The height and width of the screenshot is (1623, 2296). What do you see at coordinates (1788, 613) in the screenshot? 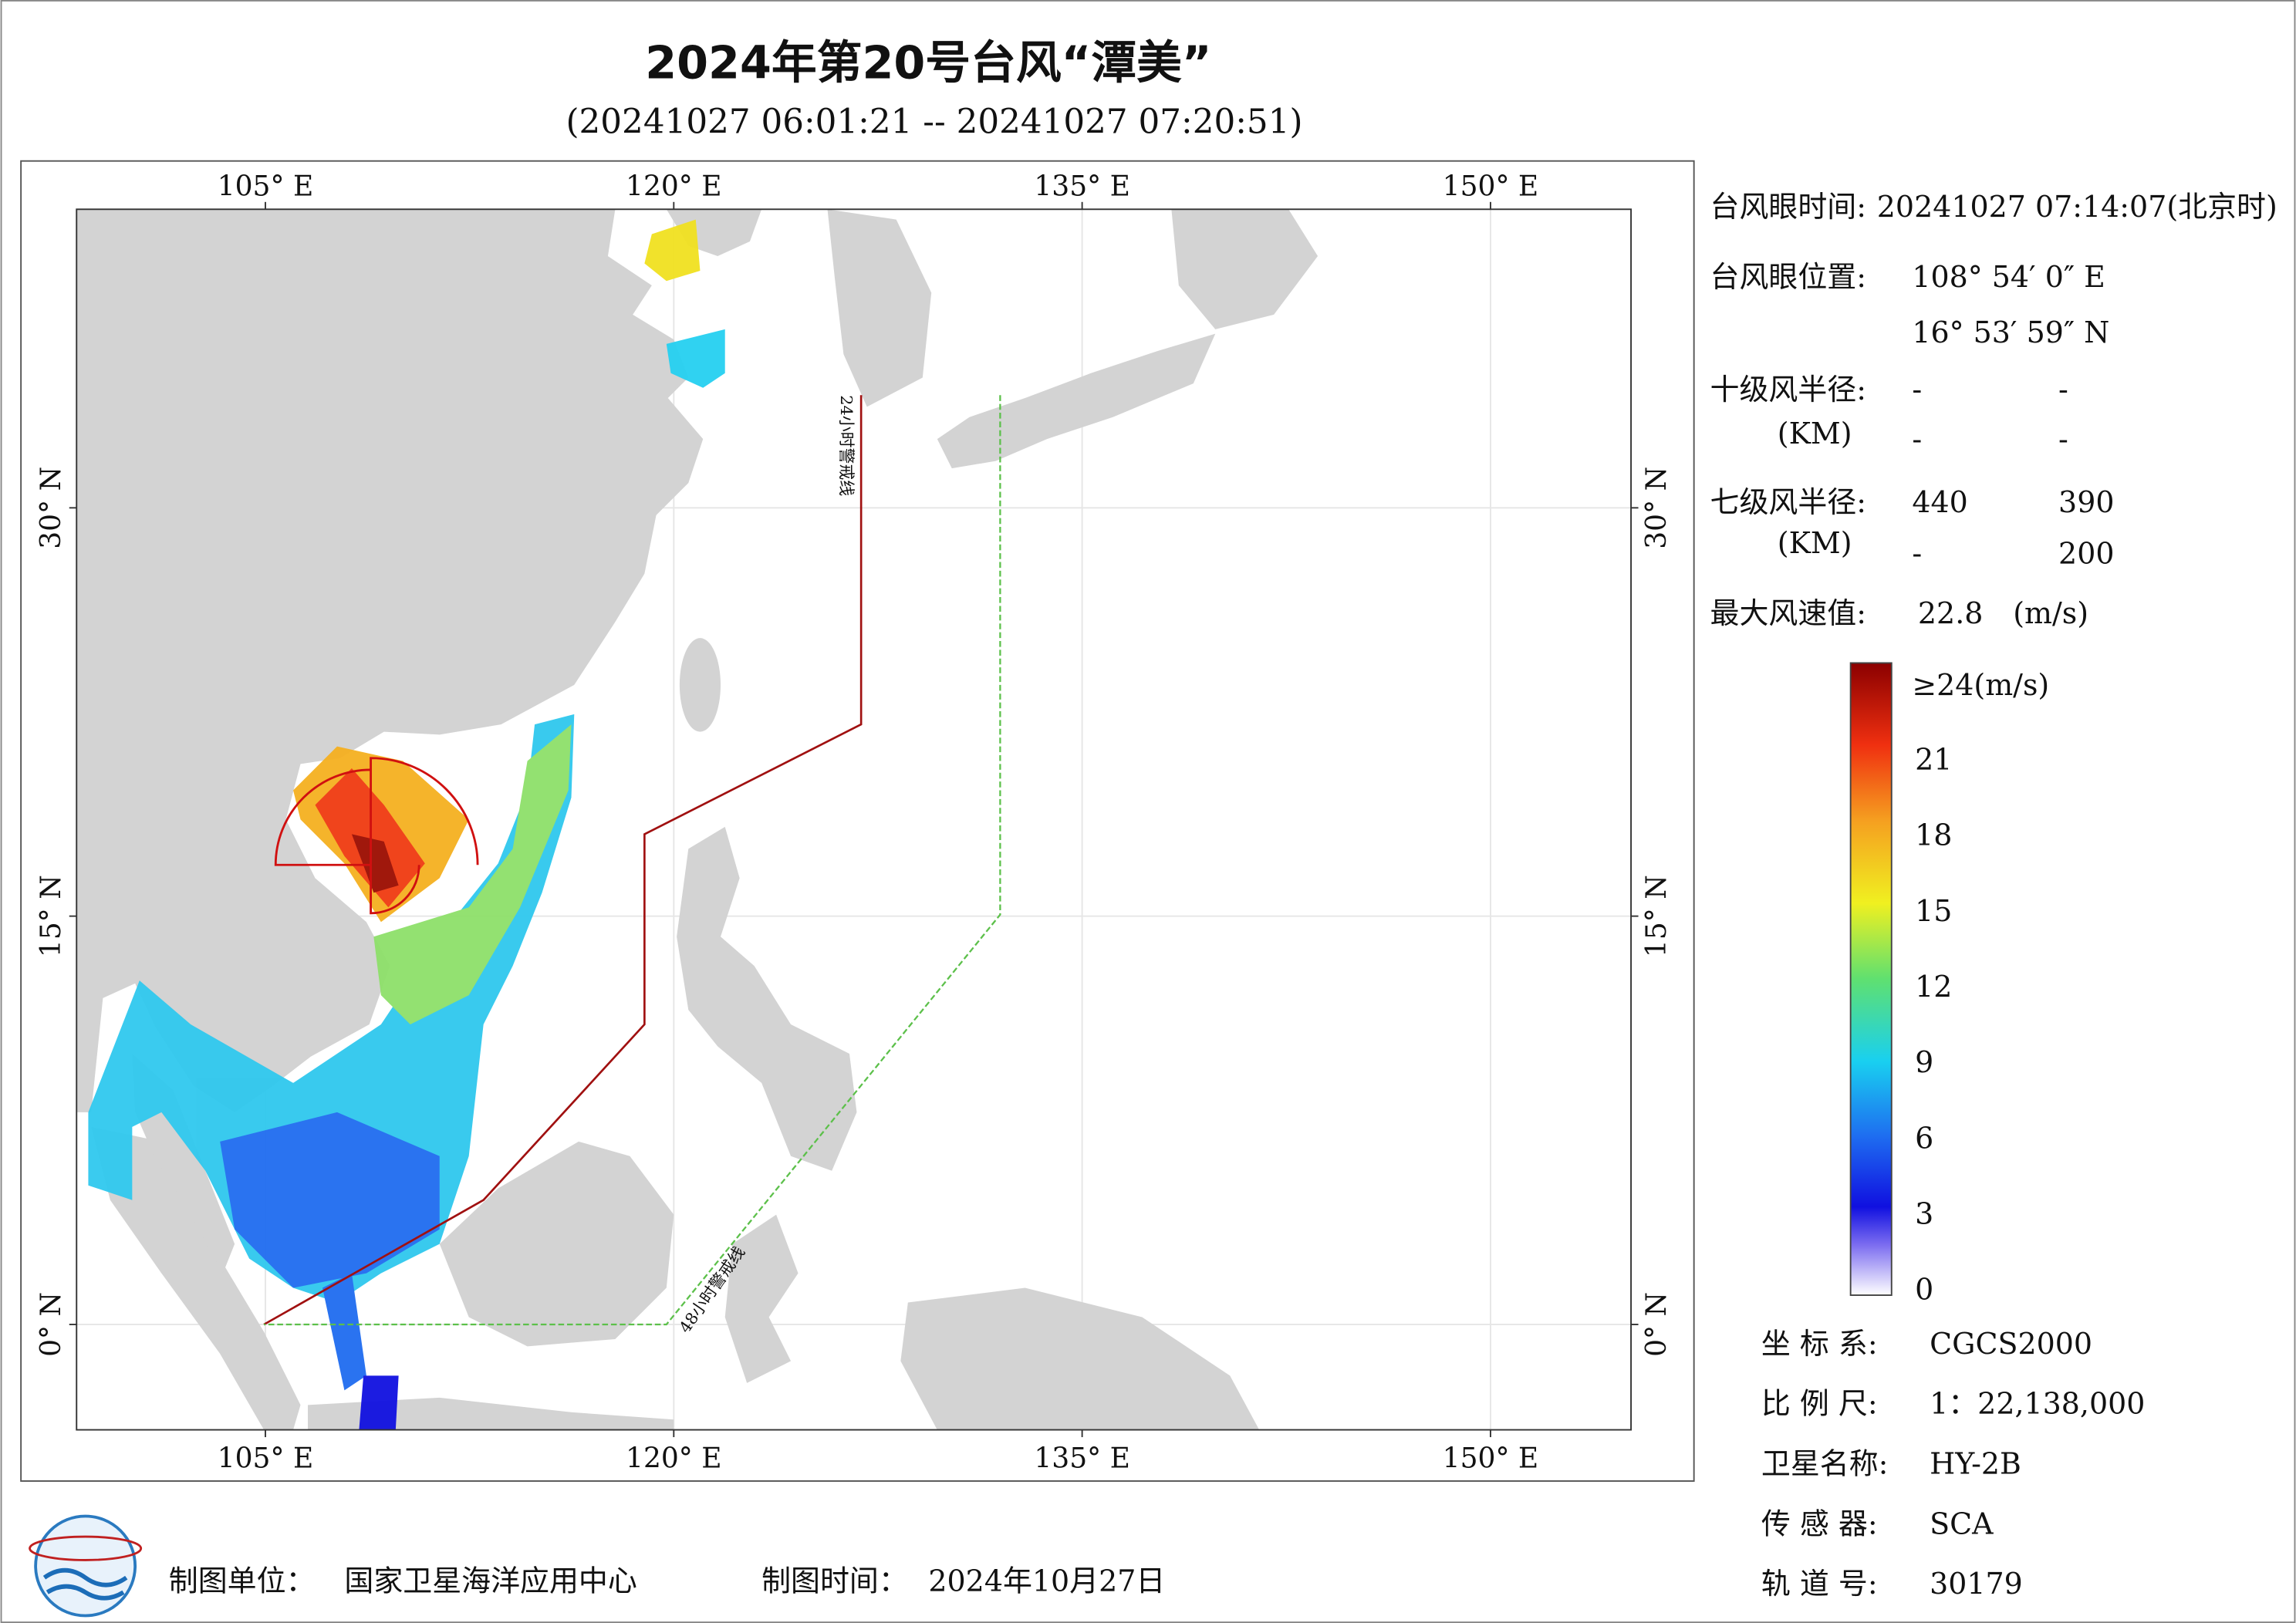
I see `max-wind-label: 最大风速值:` at bounding box center [1788, 613].